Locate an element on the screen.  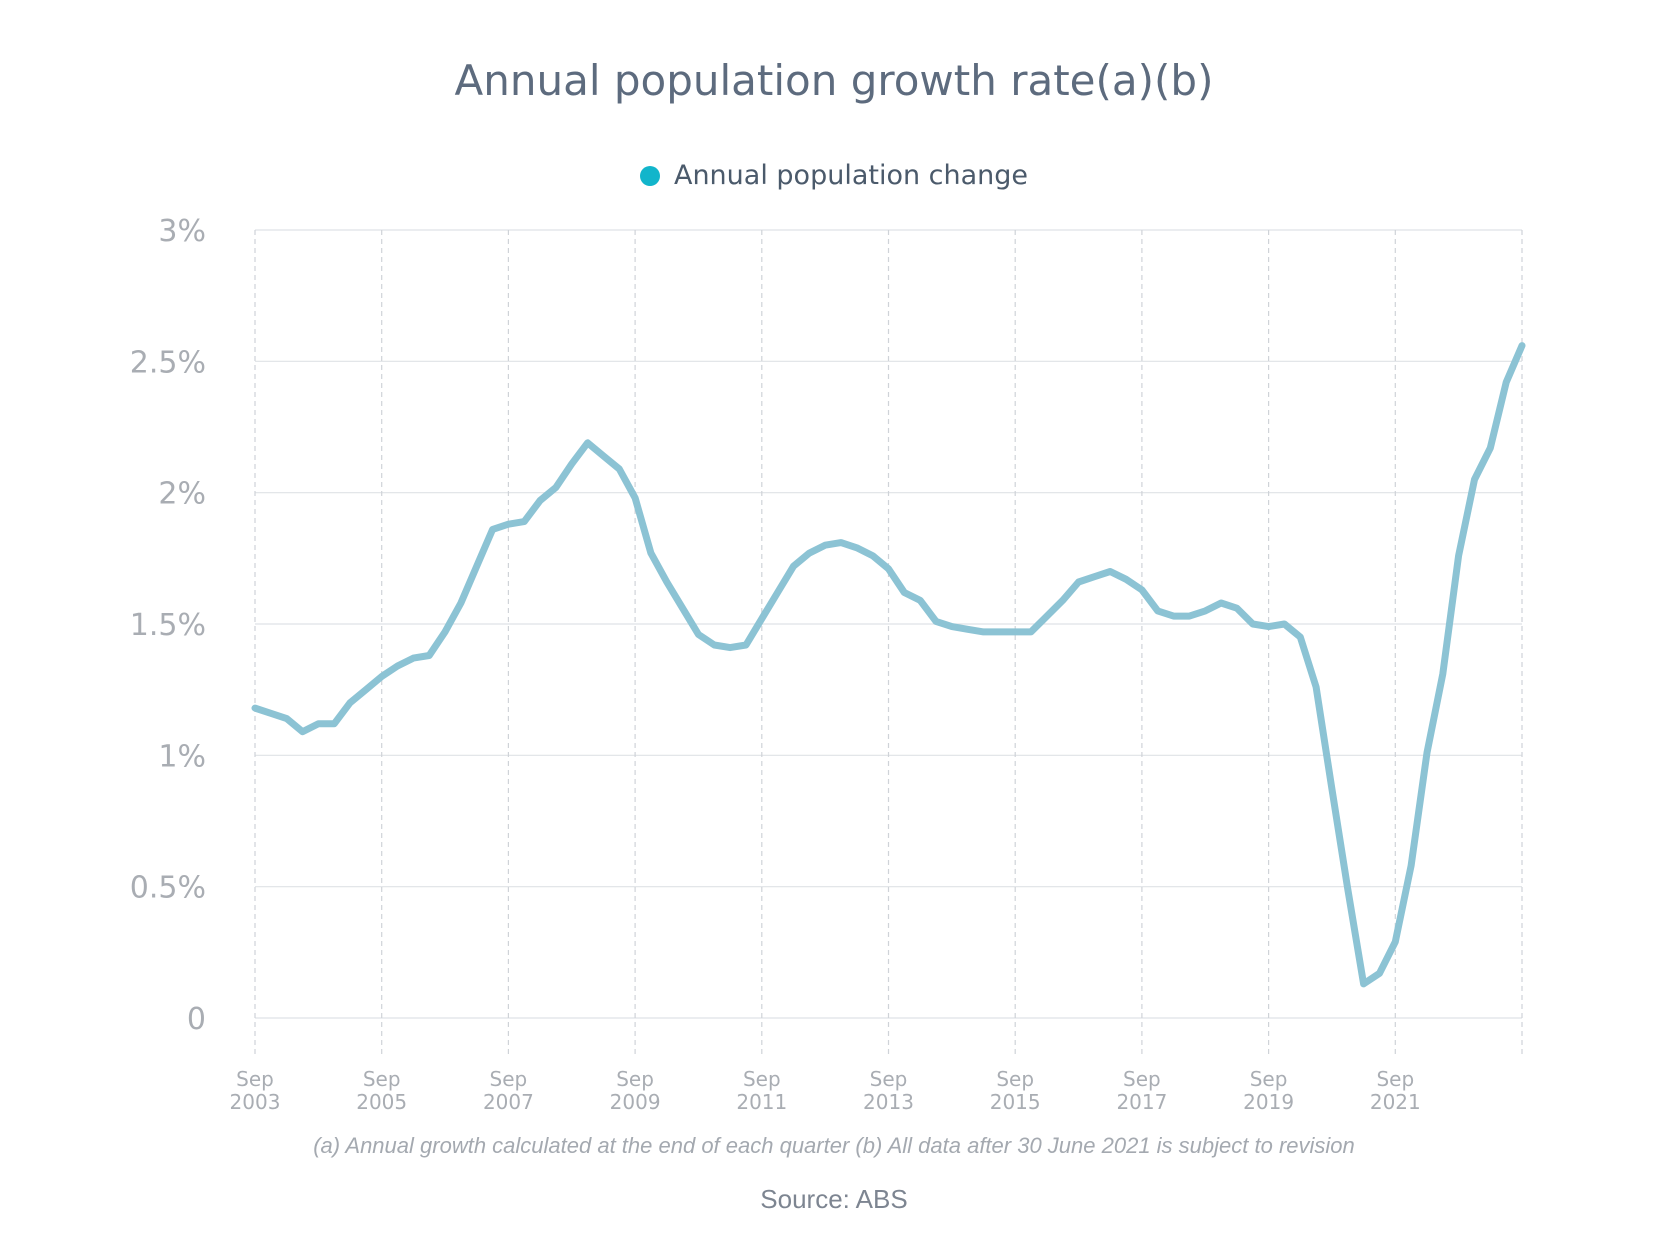
x-tick-label: Sep 2013 is located at coordinates (888, 1090).